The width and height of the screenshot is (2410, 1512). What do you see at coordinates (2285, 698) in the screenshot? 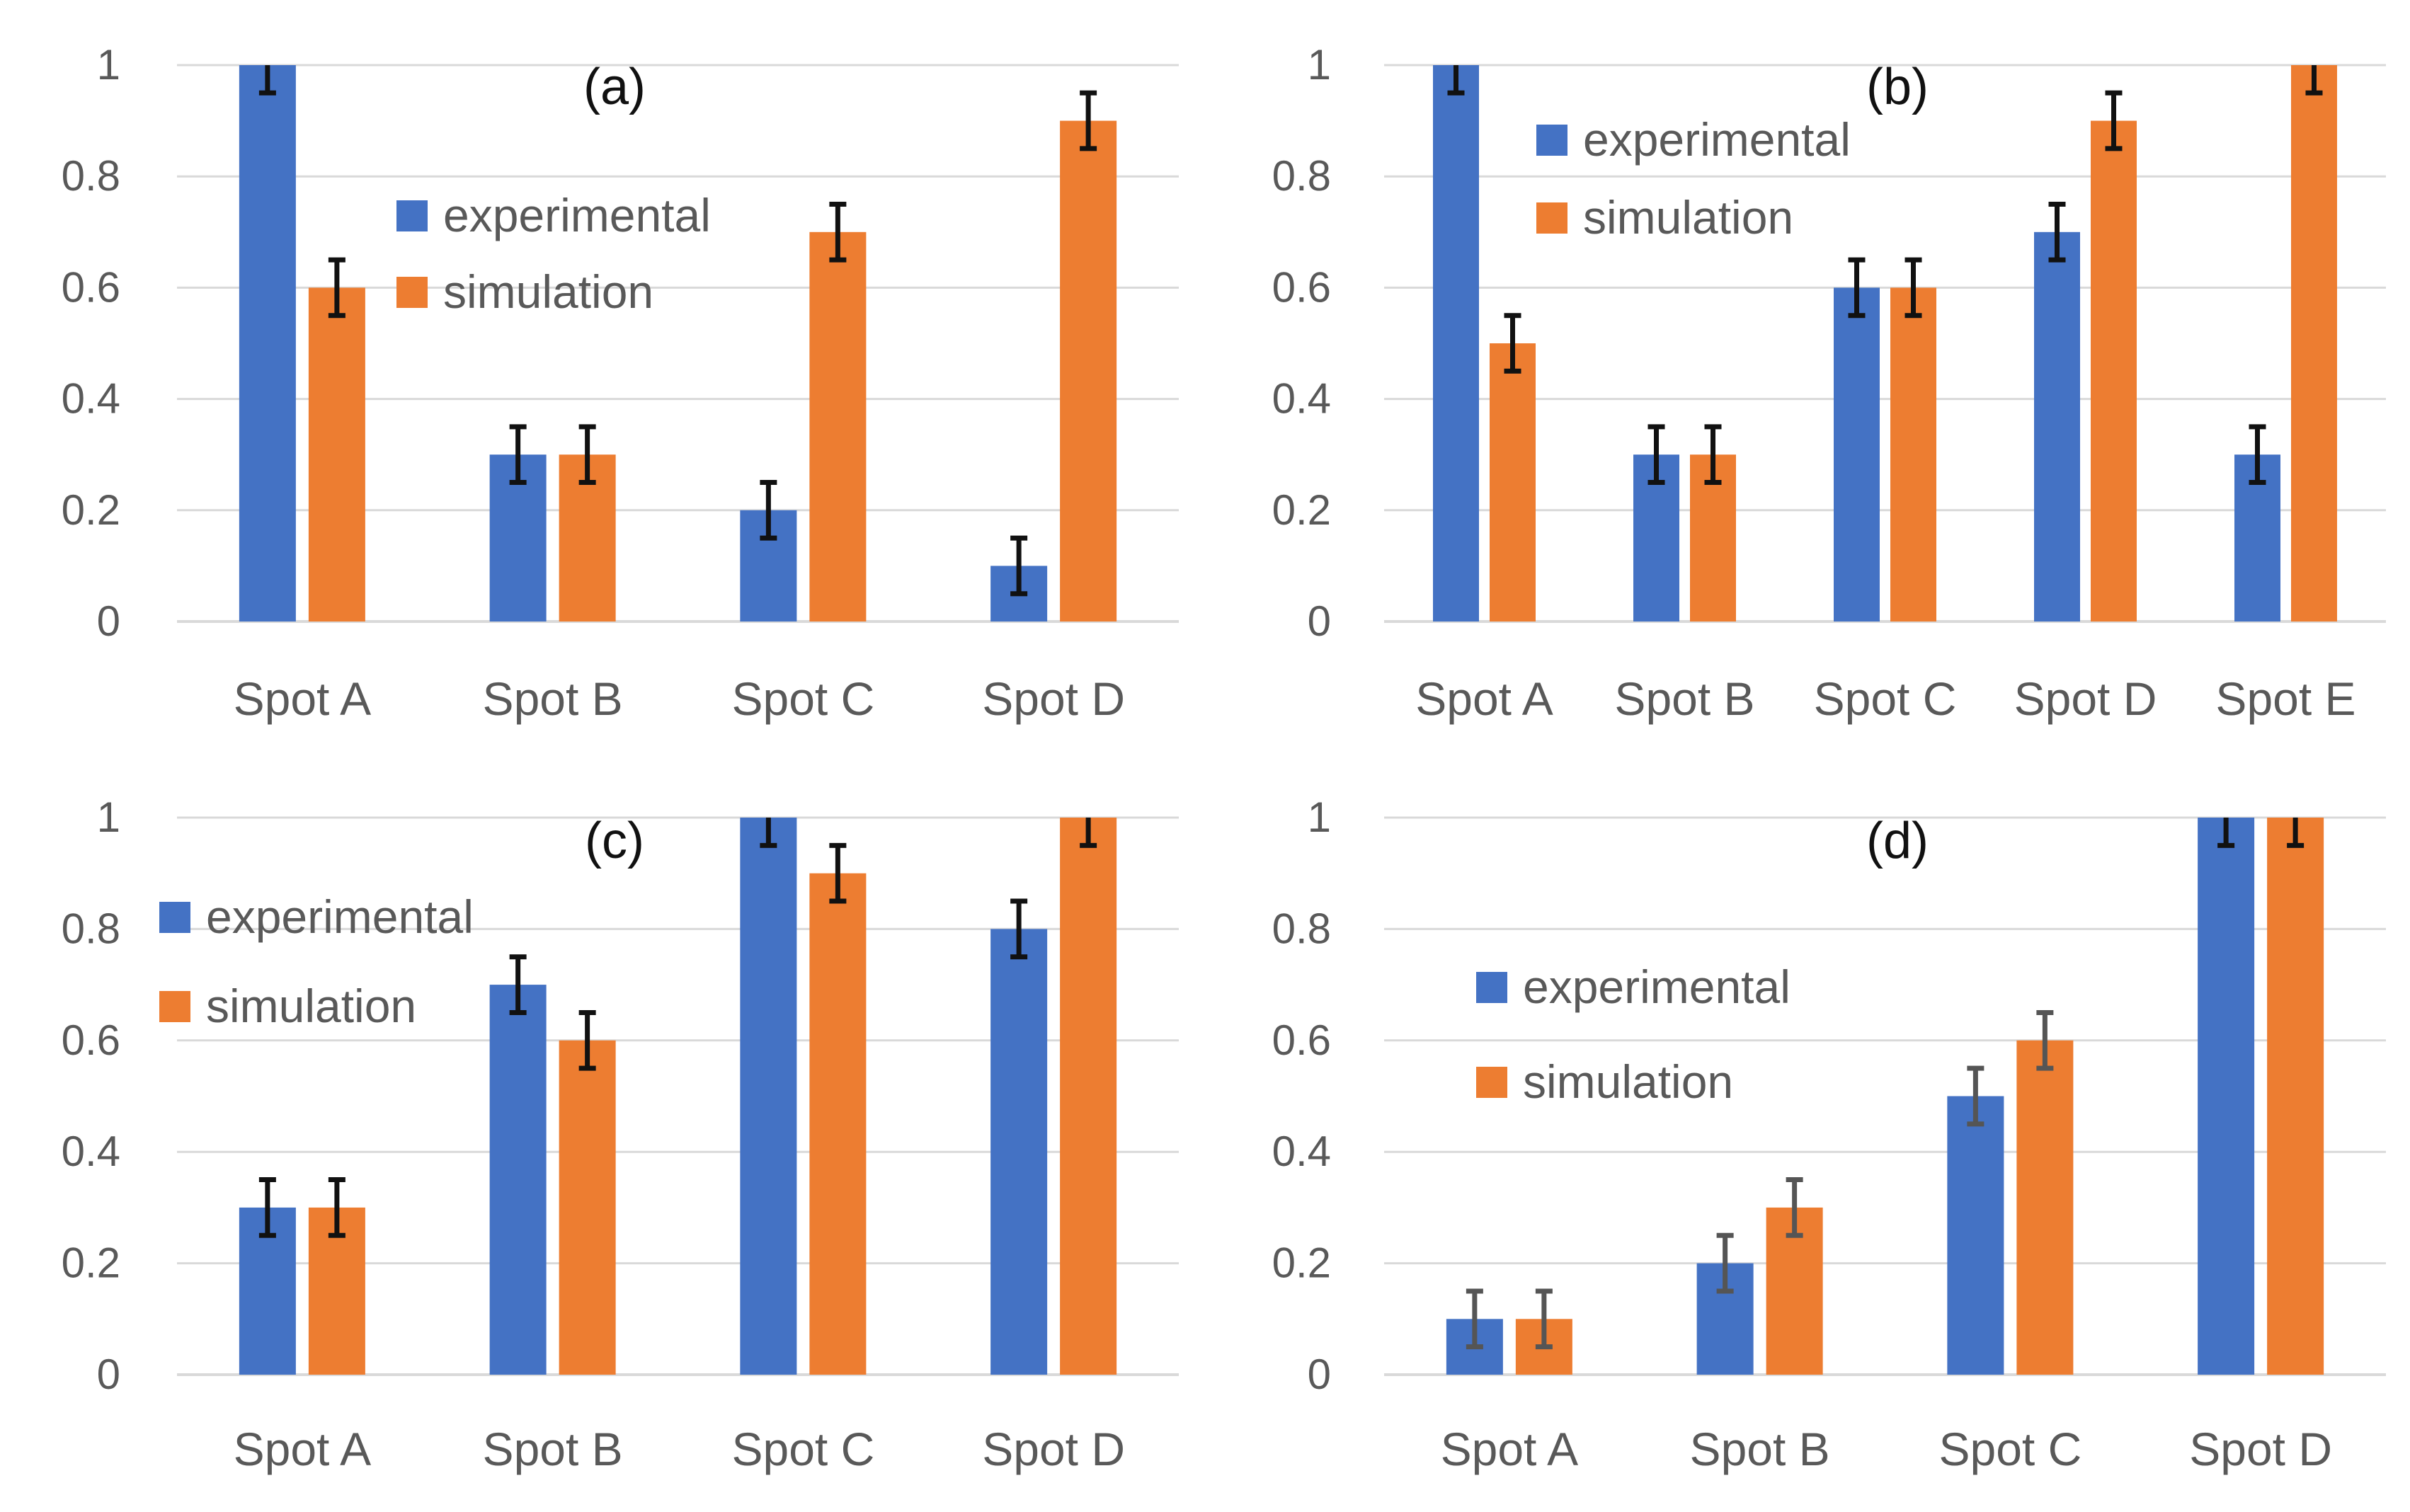
I see `x-category-label: Spot E` at bounding box center [2285, 698].